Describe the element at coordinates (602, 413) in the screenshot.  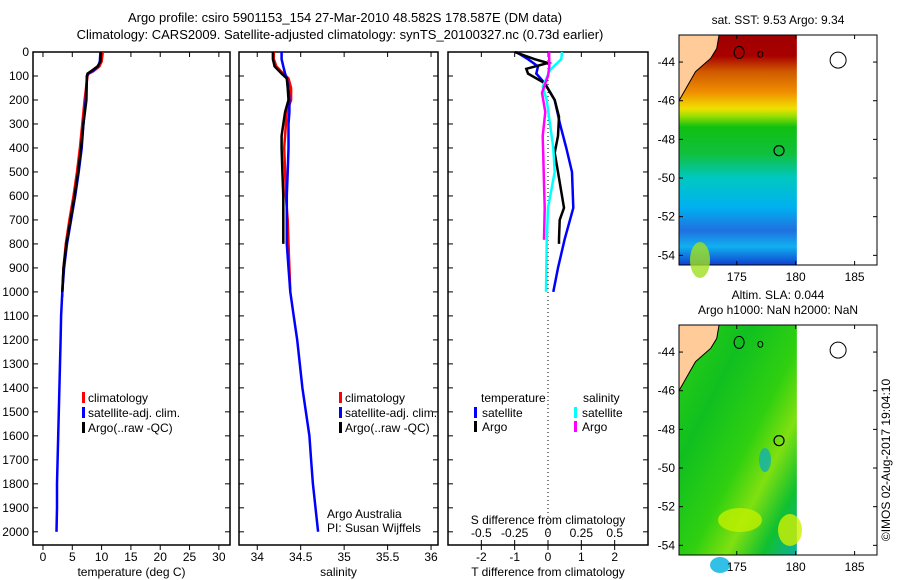
I see `legend-label-satellite: satellite` at that location.